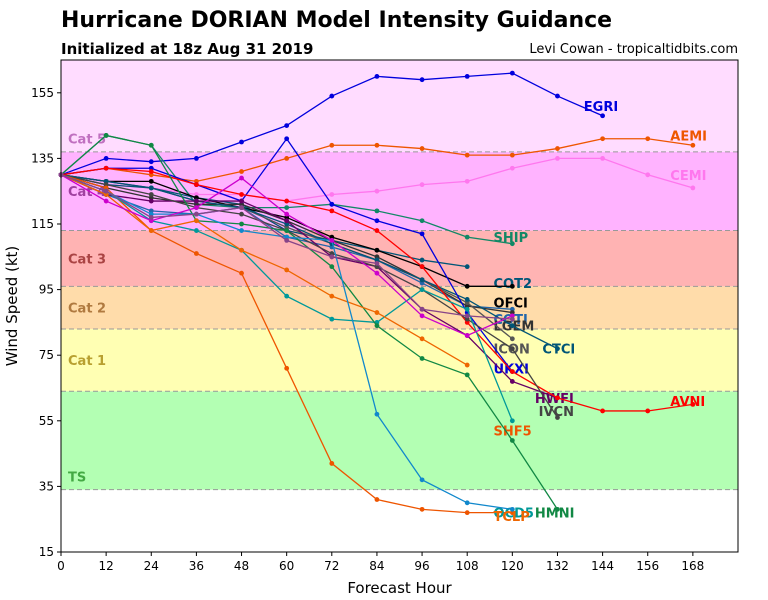 The image size is (768, 600). Describe the element at coordinates (87, 361) in the screenshot. I see `band-label: Cat 1` at that location.